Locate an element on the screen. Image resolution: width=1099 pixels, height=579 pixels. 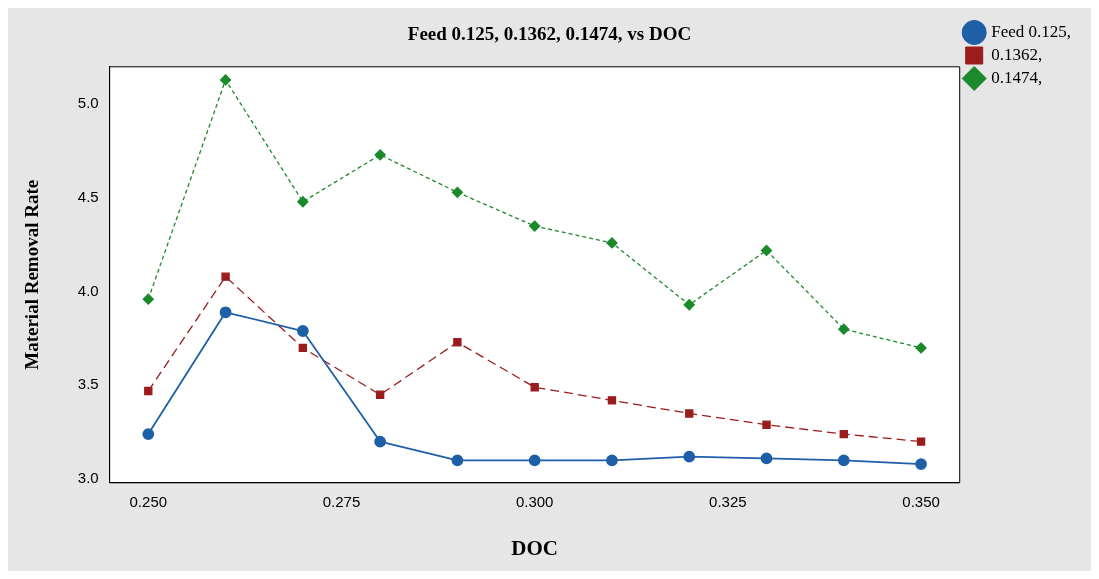
x-tick-label: 0.250 is located at coordinates (148, 501).